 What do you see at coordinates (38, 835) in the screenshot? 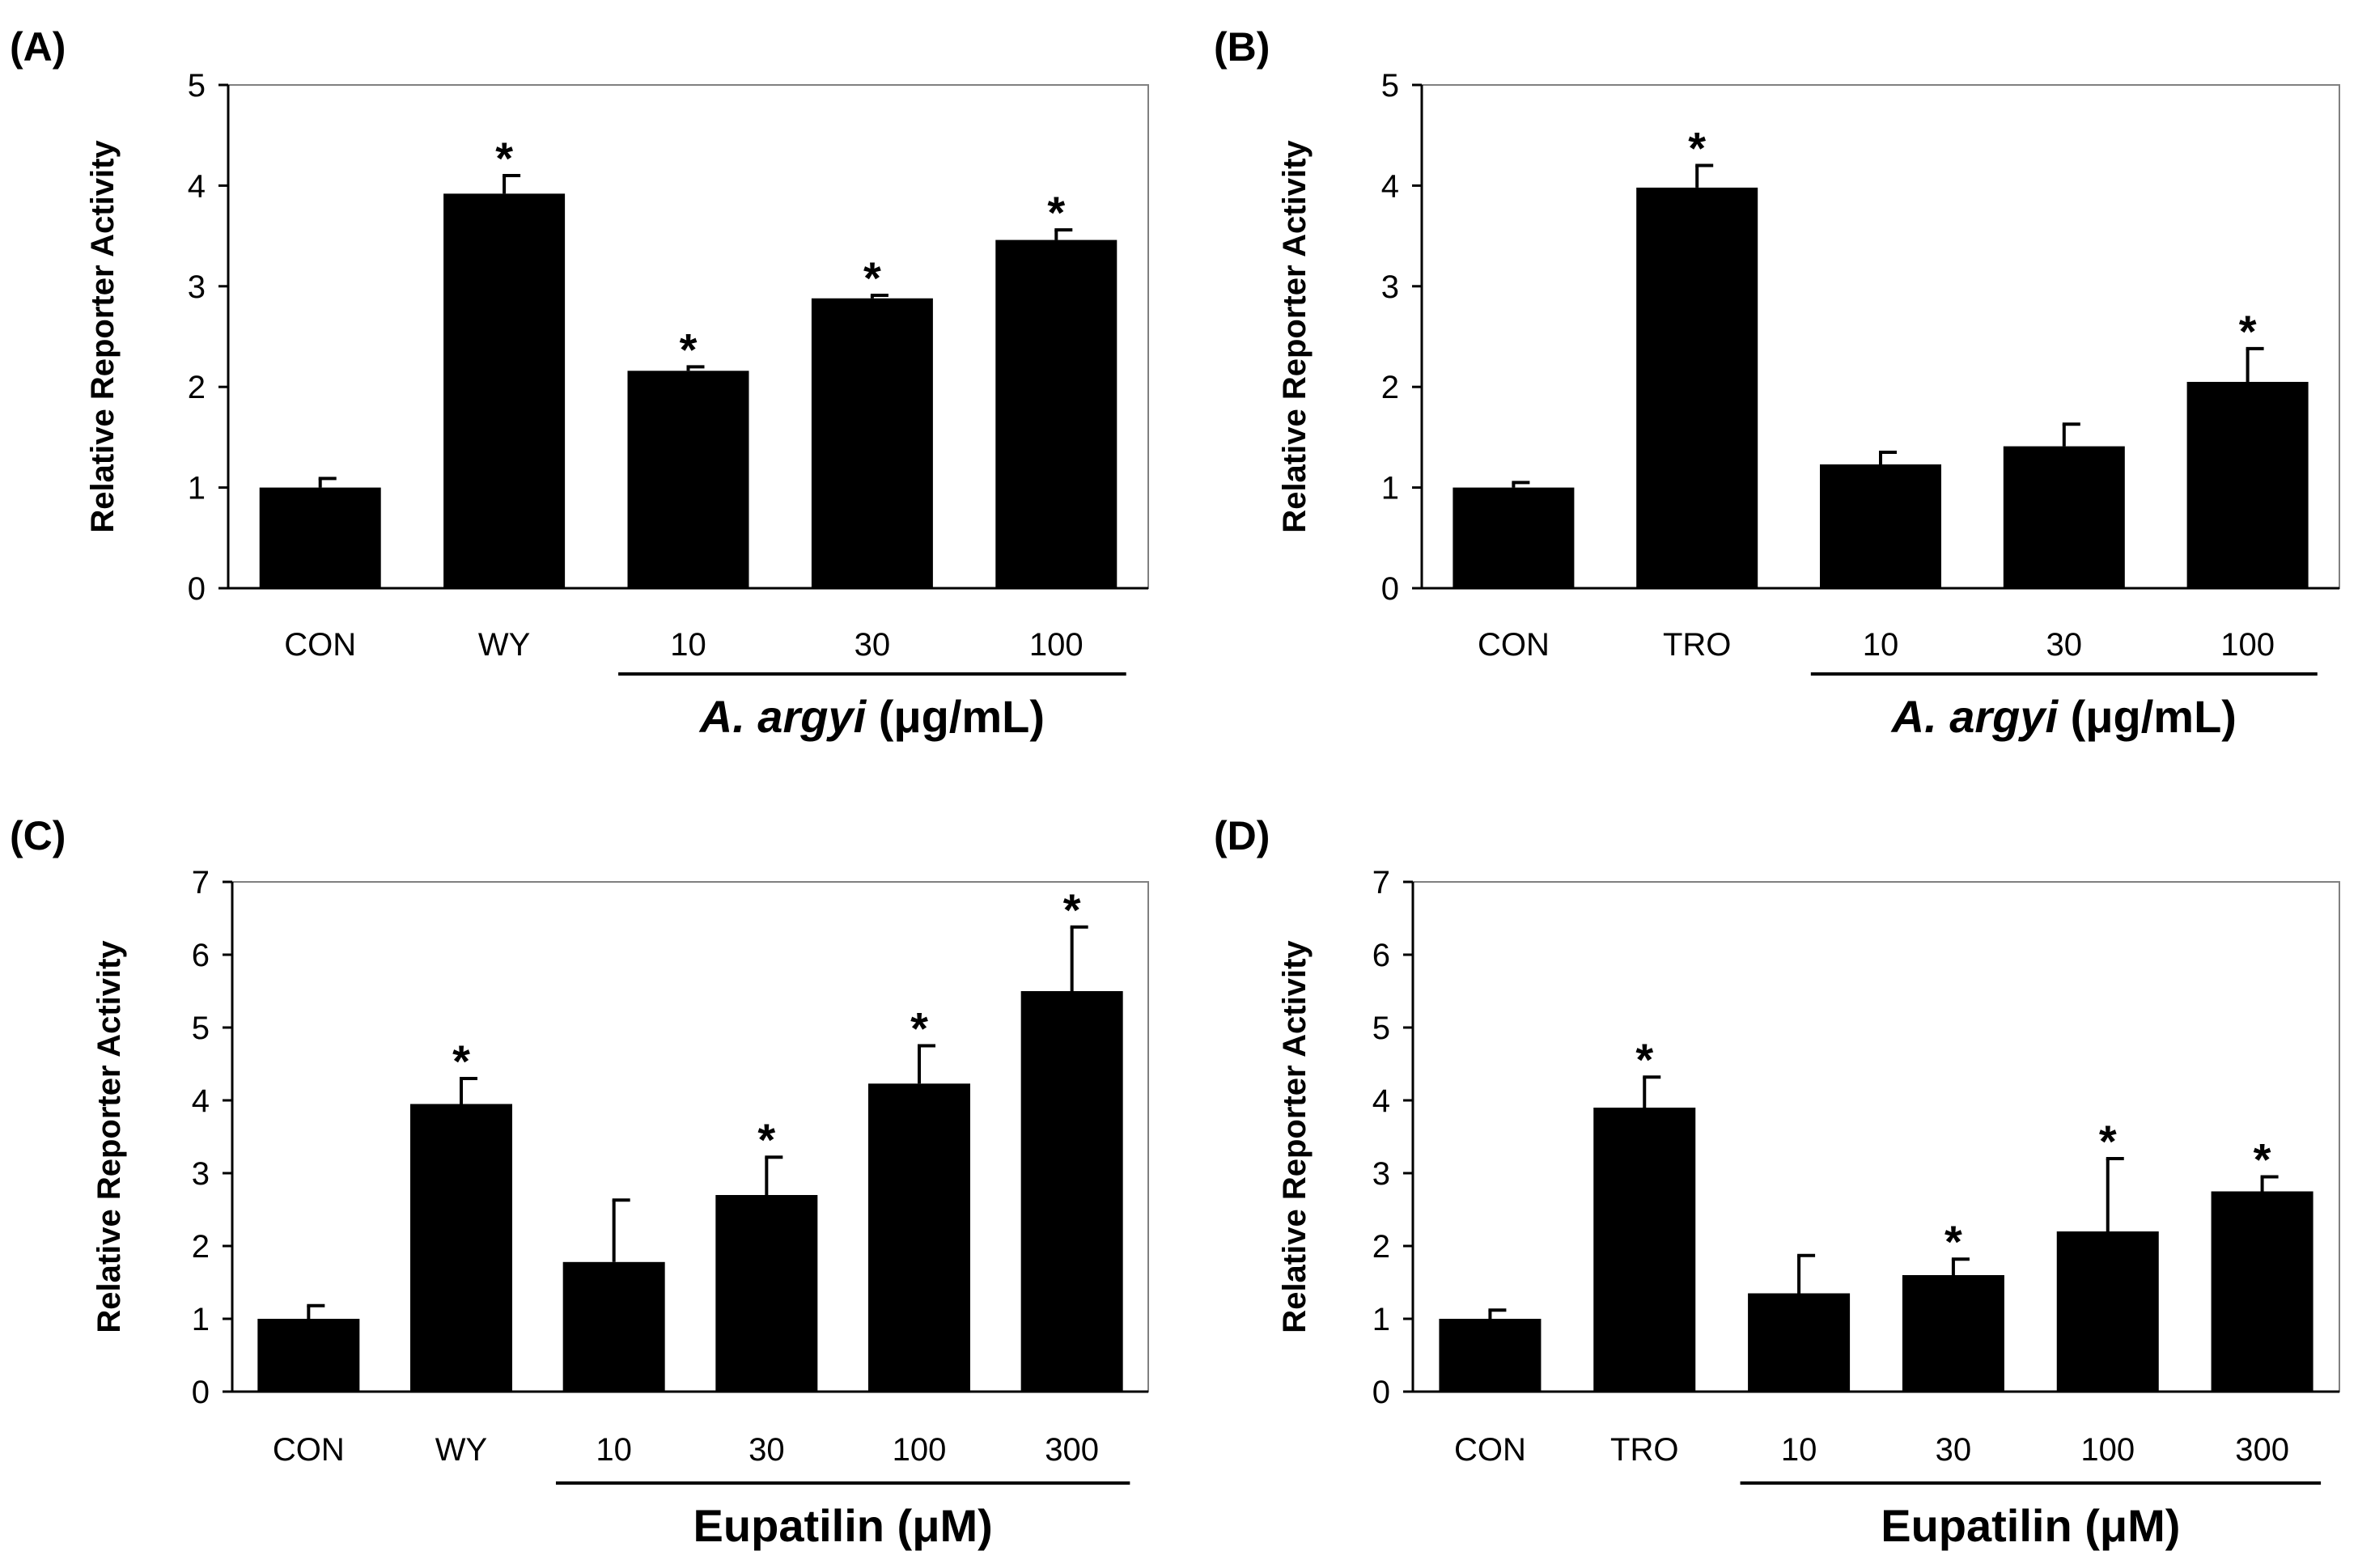
I see `panel-label: (C)` at bounding box center [38, 835].